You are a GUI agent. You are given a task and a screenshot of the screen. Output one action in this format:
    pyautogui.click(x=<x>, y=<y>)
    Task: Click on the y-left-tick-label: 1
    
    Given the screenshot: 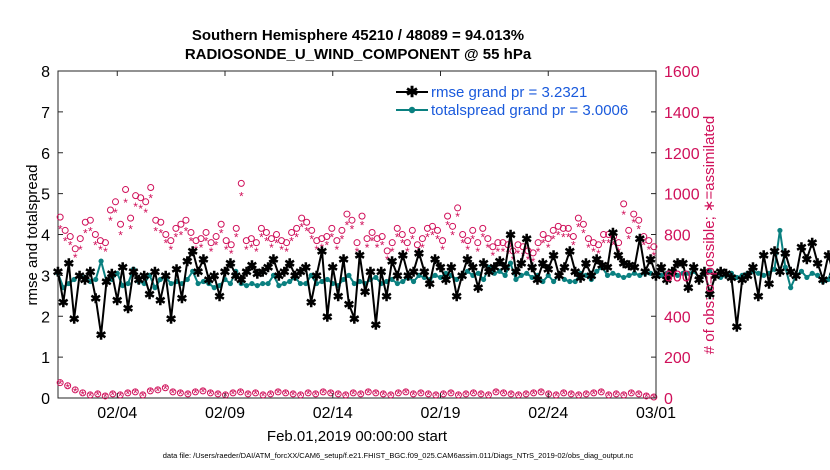 What is the action you would take?
    pyautogui.click(x=45, y=358)
    